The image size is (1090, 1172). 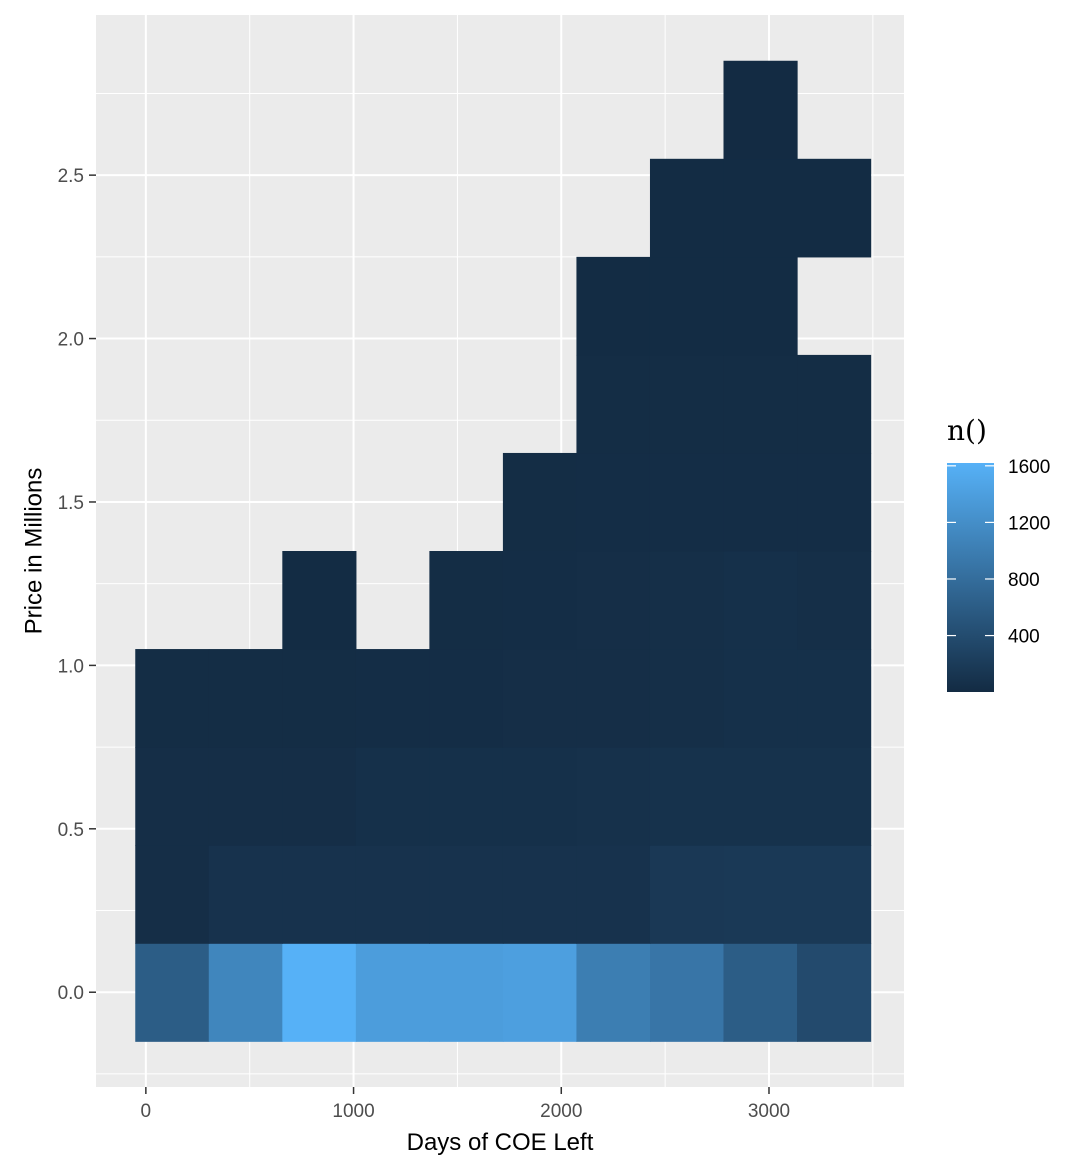 What do you see at coordinates (71, 503) in the screenshot?
I see `y-tick-label: 1.5` at bounding box center [71, 503].